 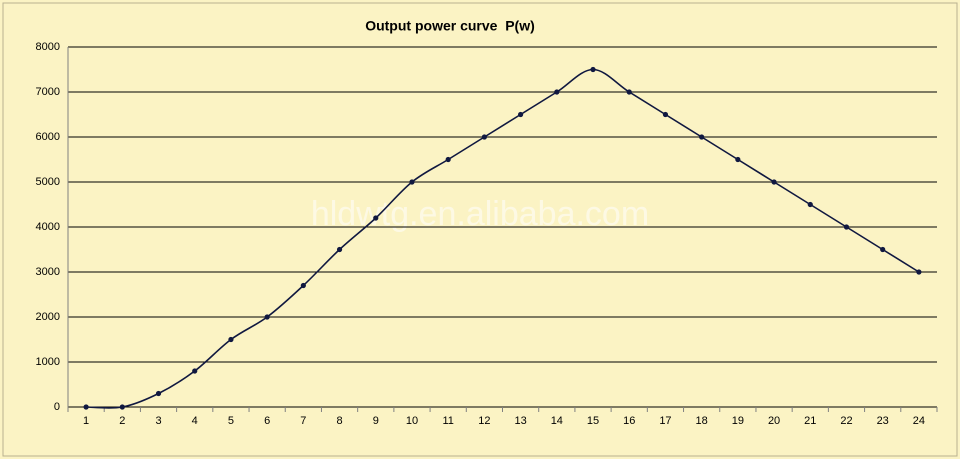 What do you see at coordinates (665, 421) in the screenshot?
I see `x-tick-label: 17` at bounding box center [665, 421].